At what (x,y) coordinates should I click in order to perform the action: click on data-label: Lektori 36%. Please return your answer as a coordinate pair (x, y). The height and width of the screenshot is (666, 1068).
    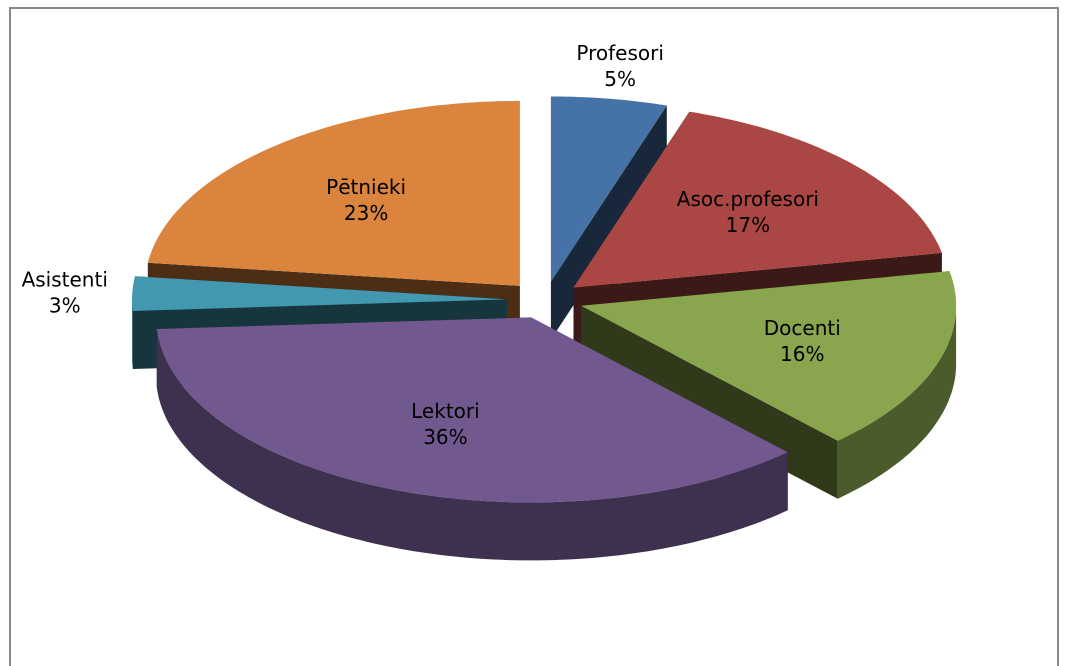
    Looking at the image, I should click on (445, 424).